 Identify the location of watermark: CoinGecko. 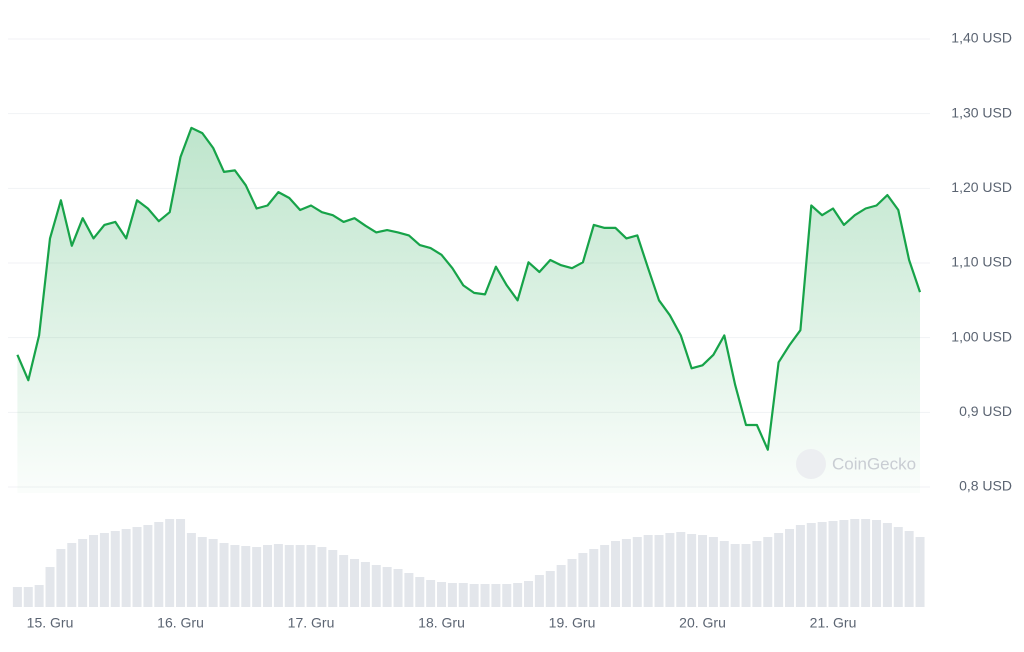
(856, 464).